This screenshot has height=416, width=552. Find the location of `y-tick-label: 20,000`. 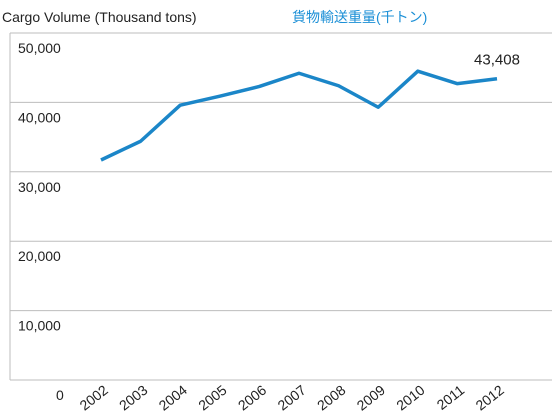

y-tick-label: 20,000 is located at coordinates (39, 256).